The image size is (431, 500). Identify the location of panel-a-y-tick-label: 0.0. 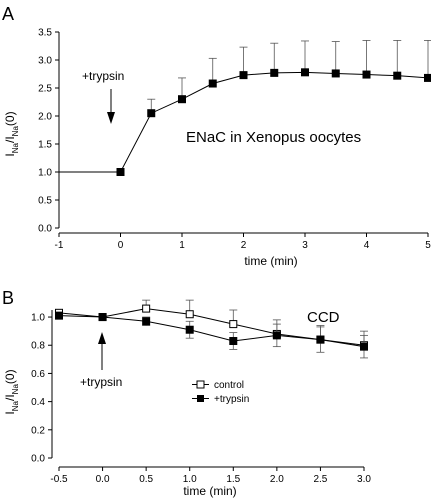
(45, 229).